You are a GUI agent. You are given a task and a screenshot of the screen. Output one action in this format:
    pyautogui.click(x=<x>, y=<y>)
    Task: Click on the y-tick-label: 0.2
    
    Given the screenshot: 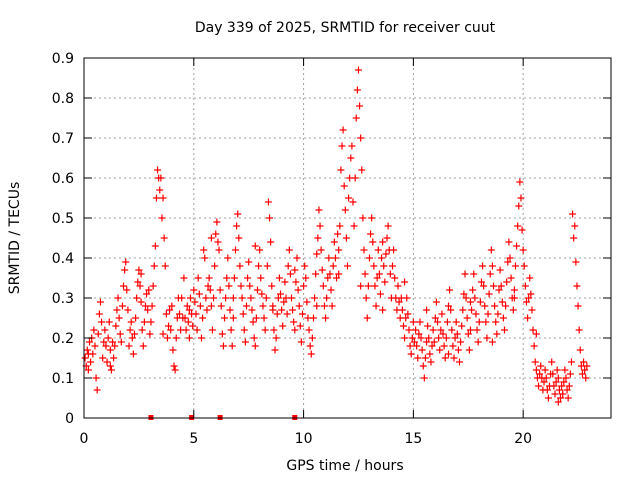 What is the action you would take?
    pyautogui.click(x=63, y=339)
    